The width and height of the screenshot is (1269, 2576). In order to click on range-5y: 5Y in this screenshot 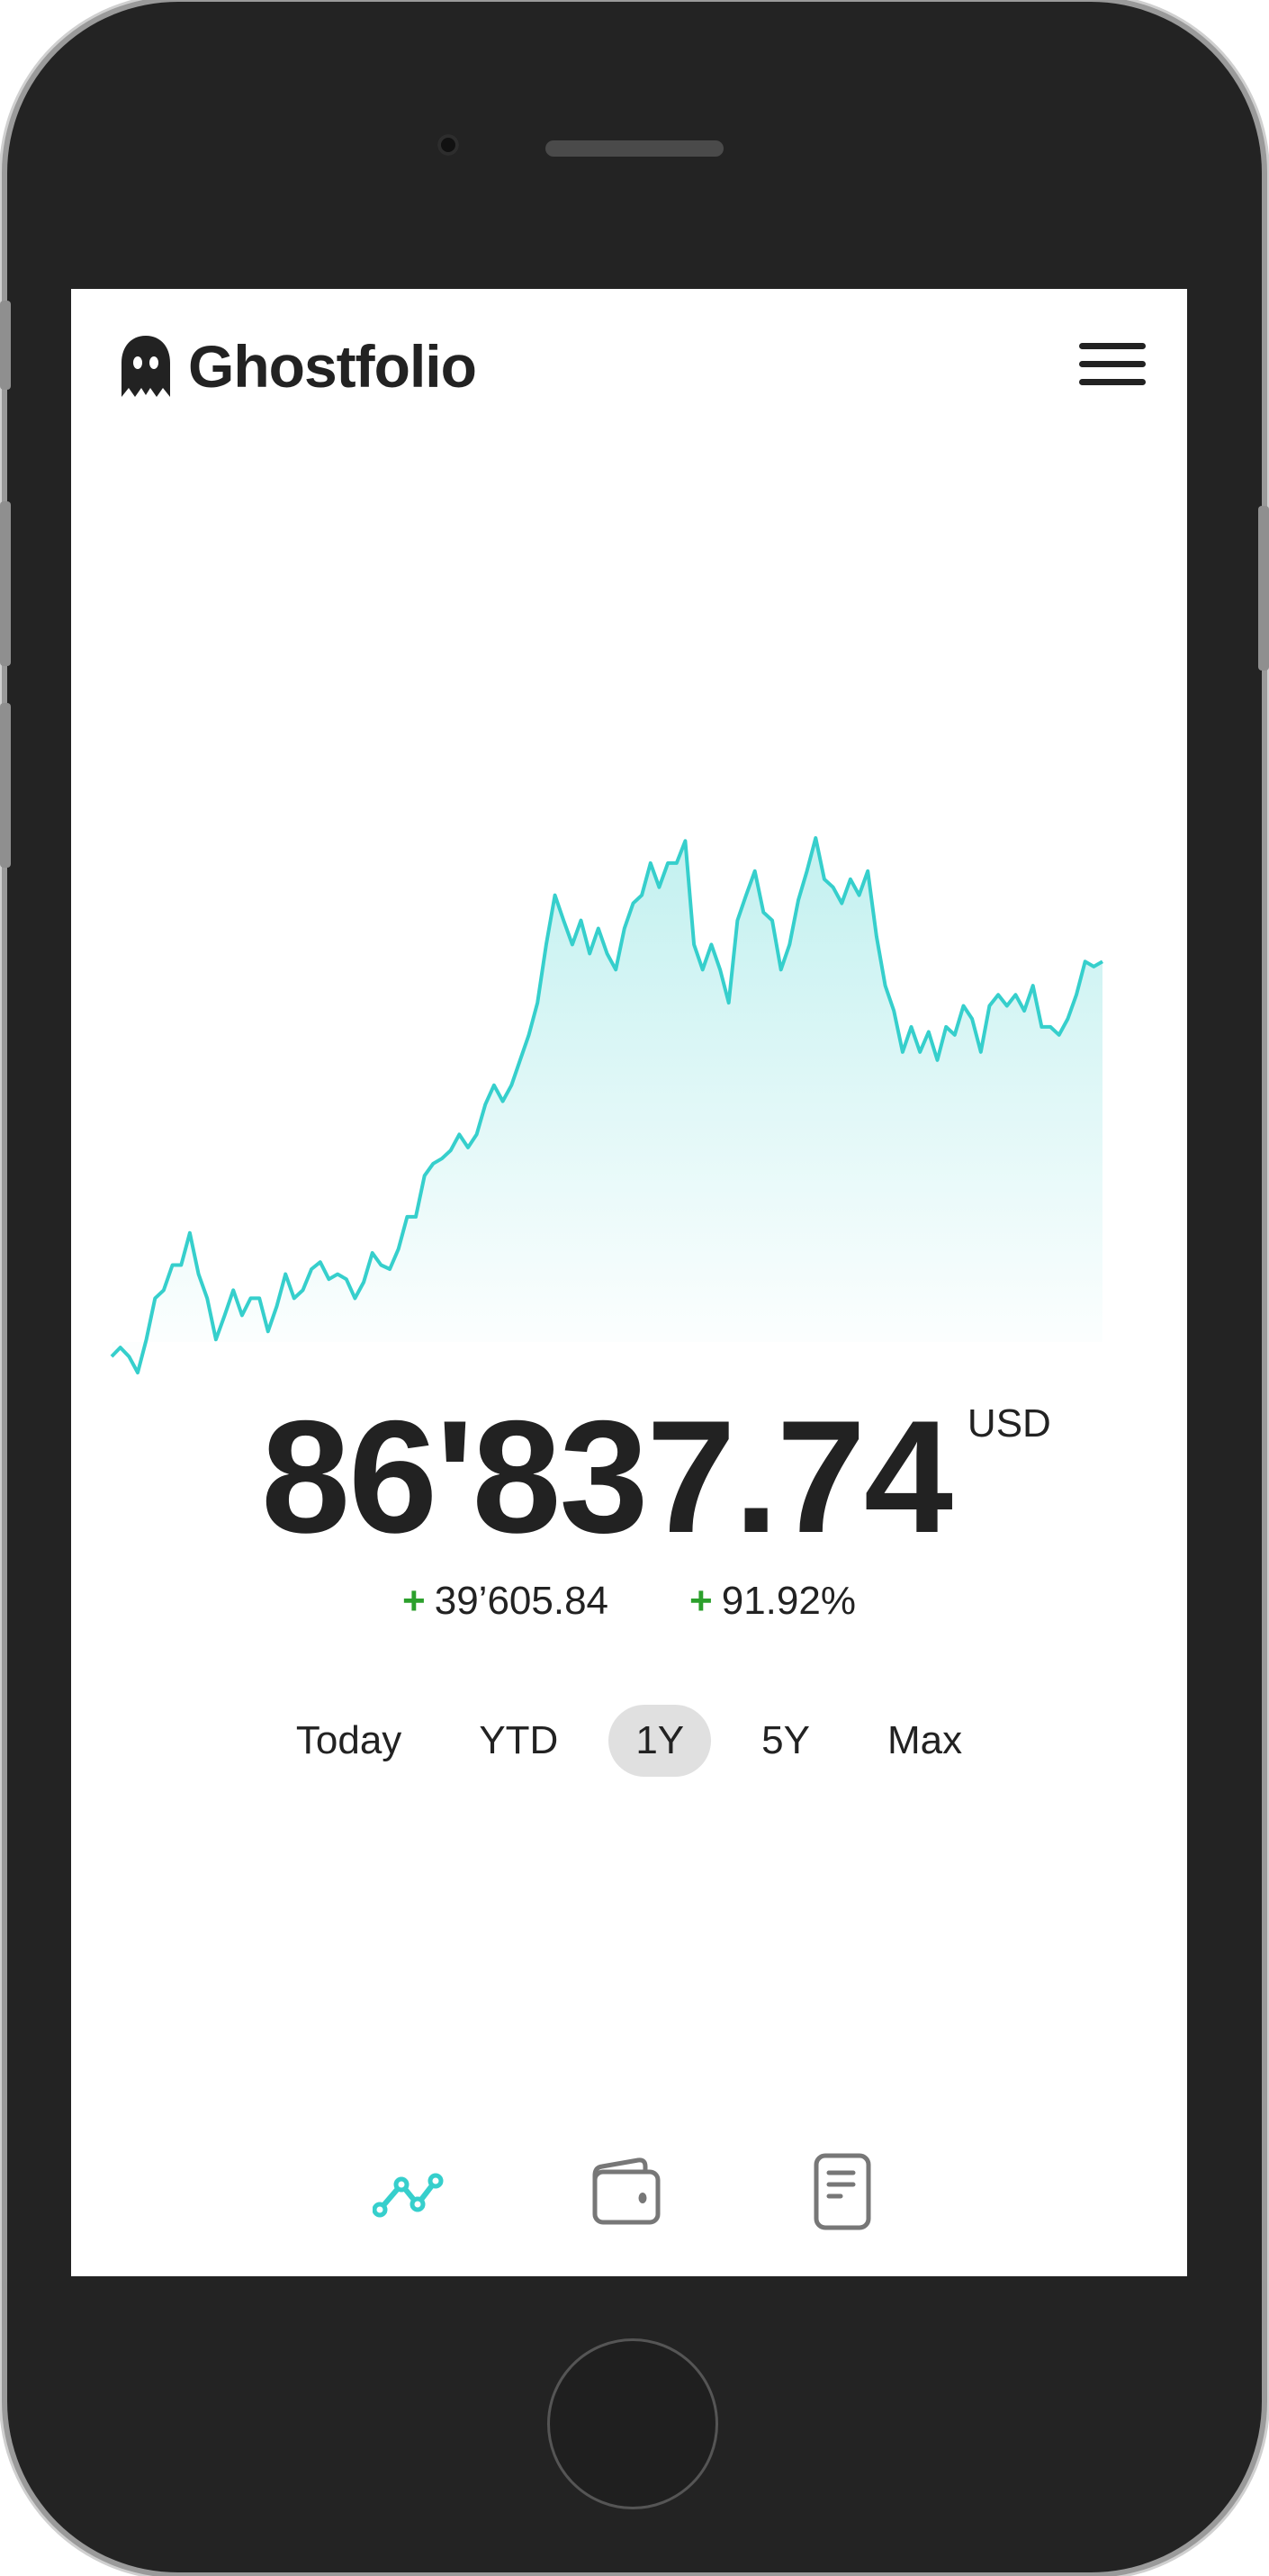, I will do `click(786, 1740)`.